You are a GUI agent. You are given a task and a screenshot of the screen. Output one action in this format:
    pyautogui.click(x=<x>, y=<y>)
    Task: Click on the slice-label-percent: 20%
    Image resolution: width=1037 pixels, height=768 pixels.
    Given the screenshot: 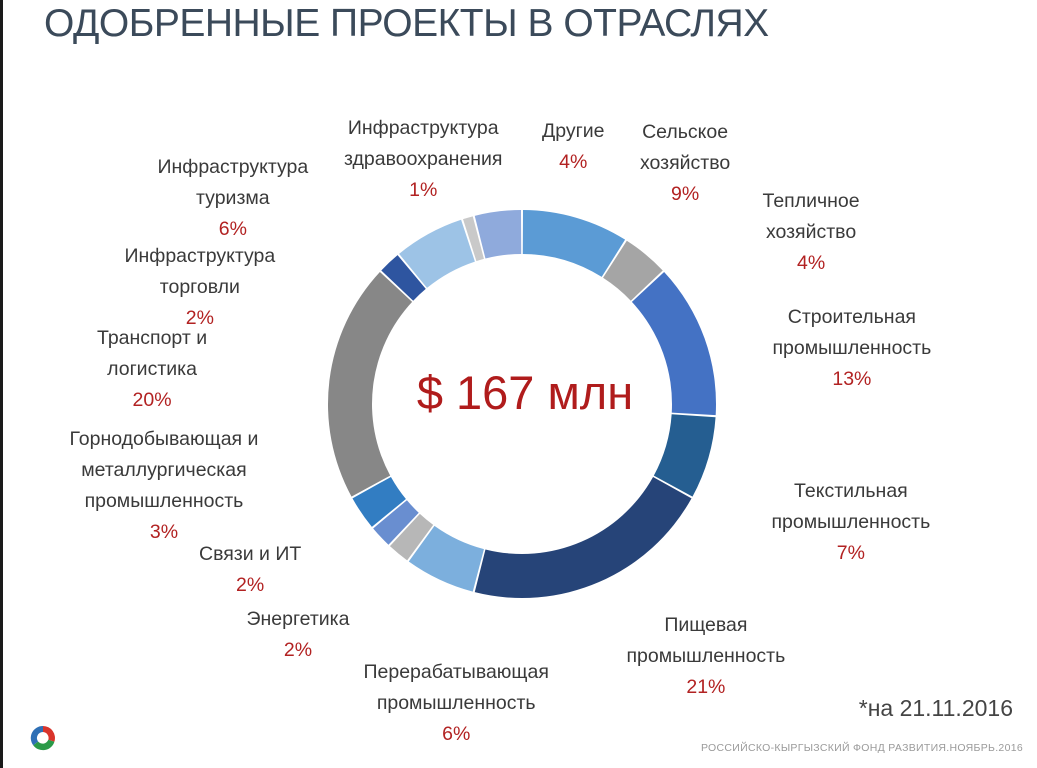 What is the action you would take?
    pyautogui.click(x=152, y=400)
    